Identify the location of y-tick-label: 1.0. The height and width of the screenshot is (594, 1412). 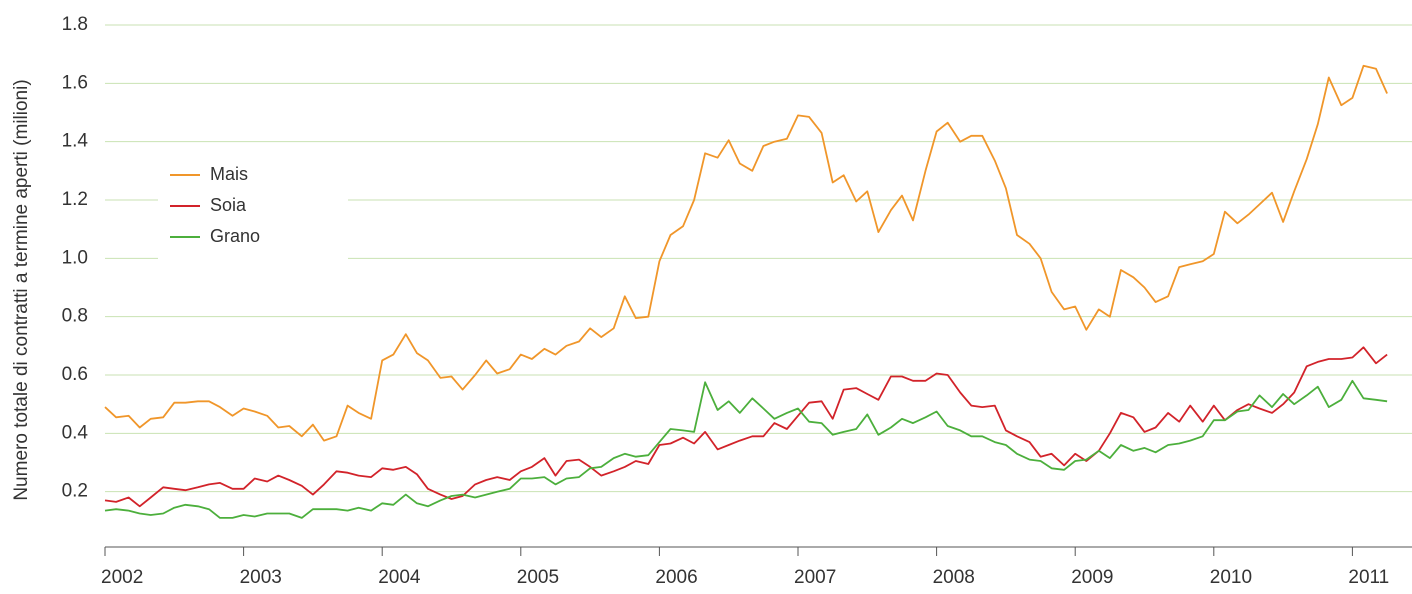
(75, 257).